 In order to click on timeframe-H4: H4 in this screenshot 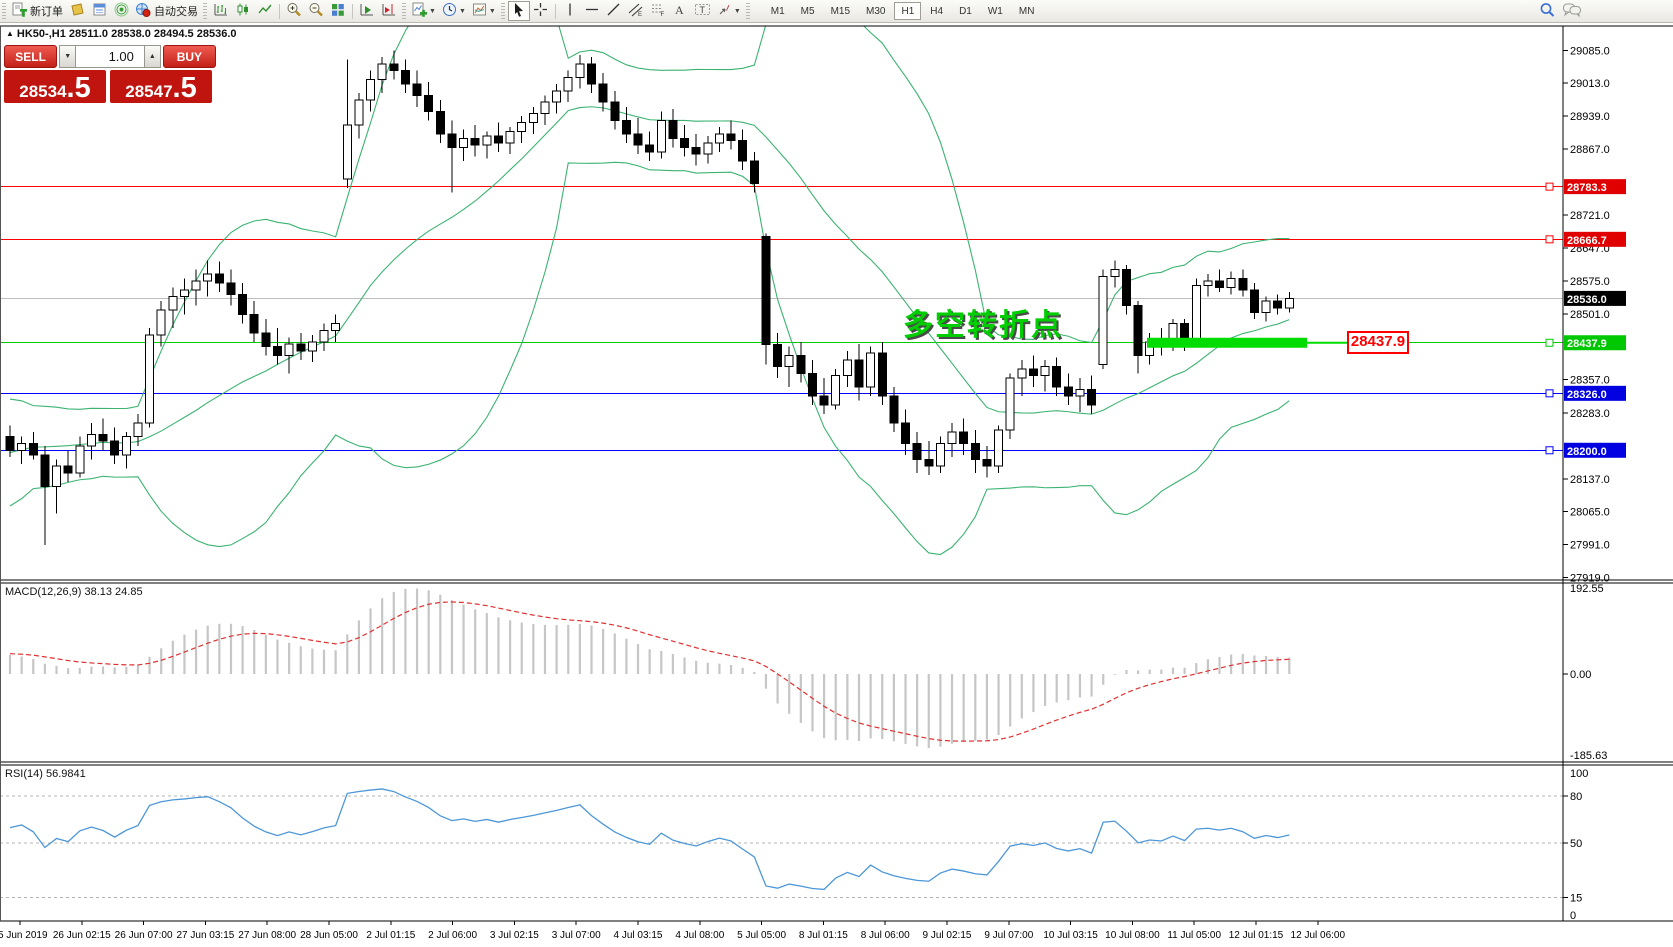, I will do `click(936, 11)`.